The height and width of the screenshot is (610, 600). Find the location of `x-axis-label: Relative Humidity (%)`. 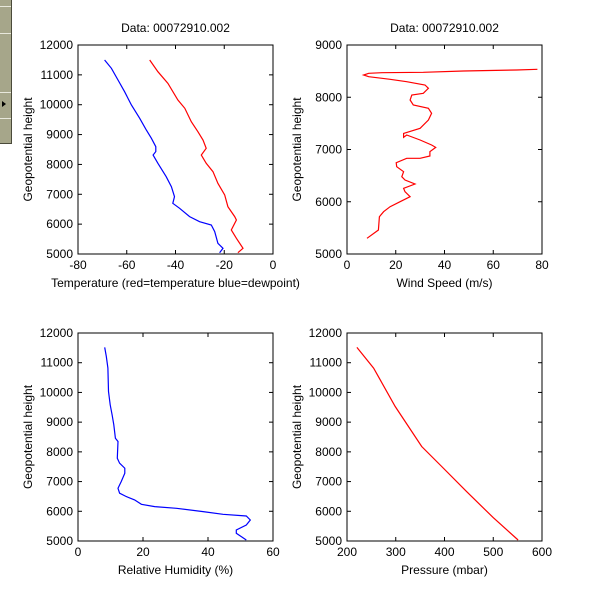

x-axis-label: Relative Humidity (%) is located at coordinates (175, 570).